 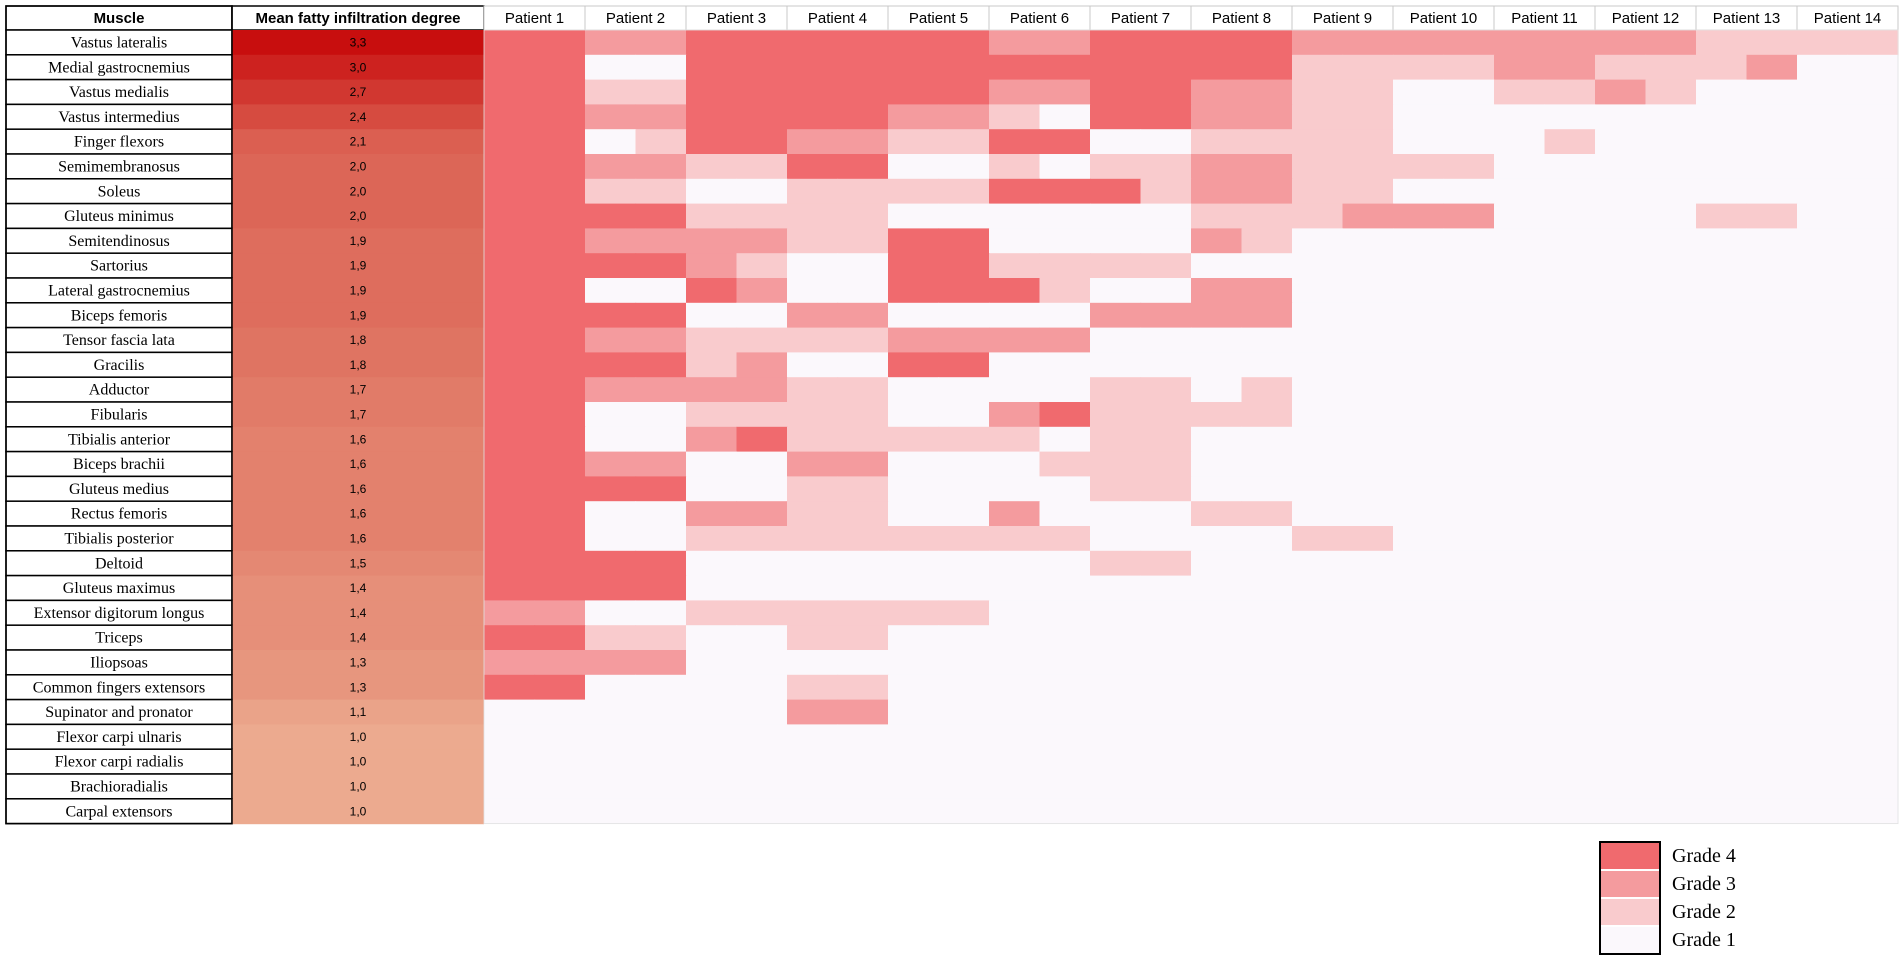 I want to click on header-cell-patient, so click(x=1645, y=18).